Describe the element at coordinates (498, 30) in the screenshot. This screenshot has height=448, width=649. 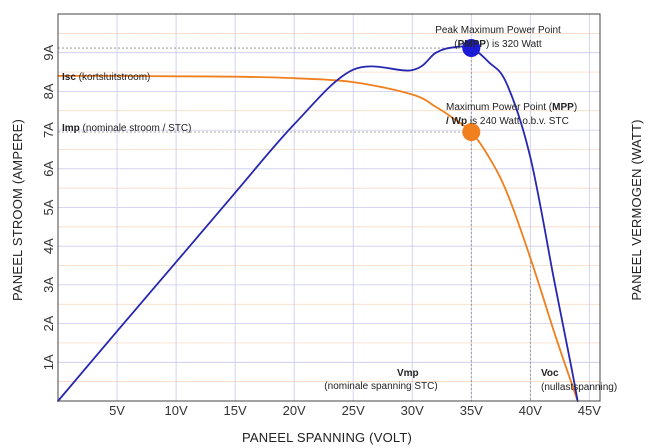
I see `pmpp-annotation-line1: Peak Maximum Power Point` at that location.